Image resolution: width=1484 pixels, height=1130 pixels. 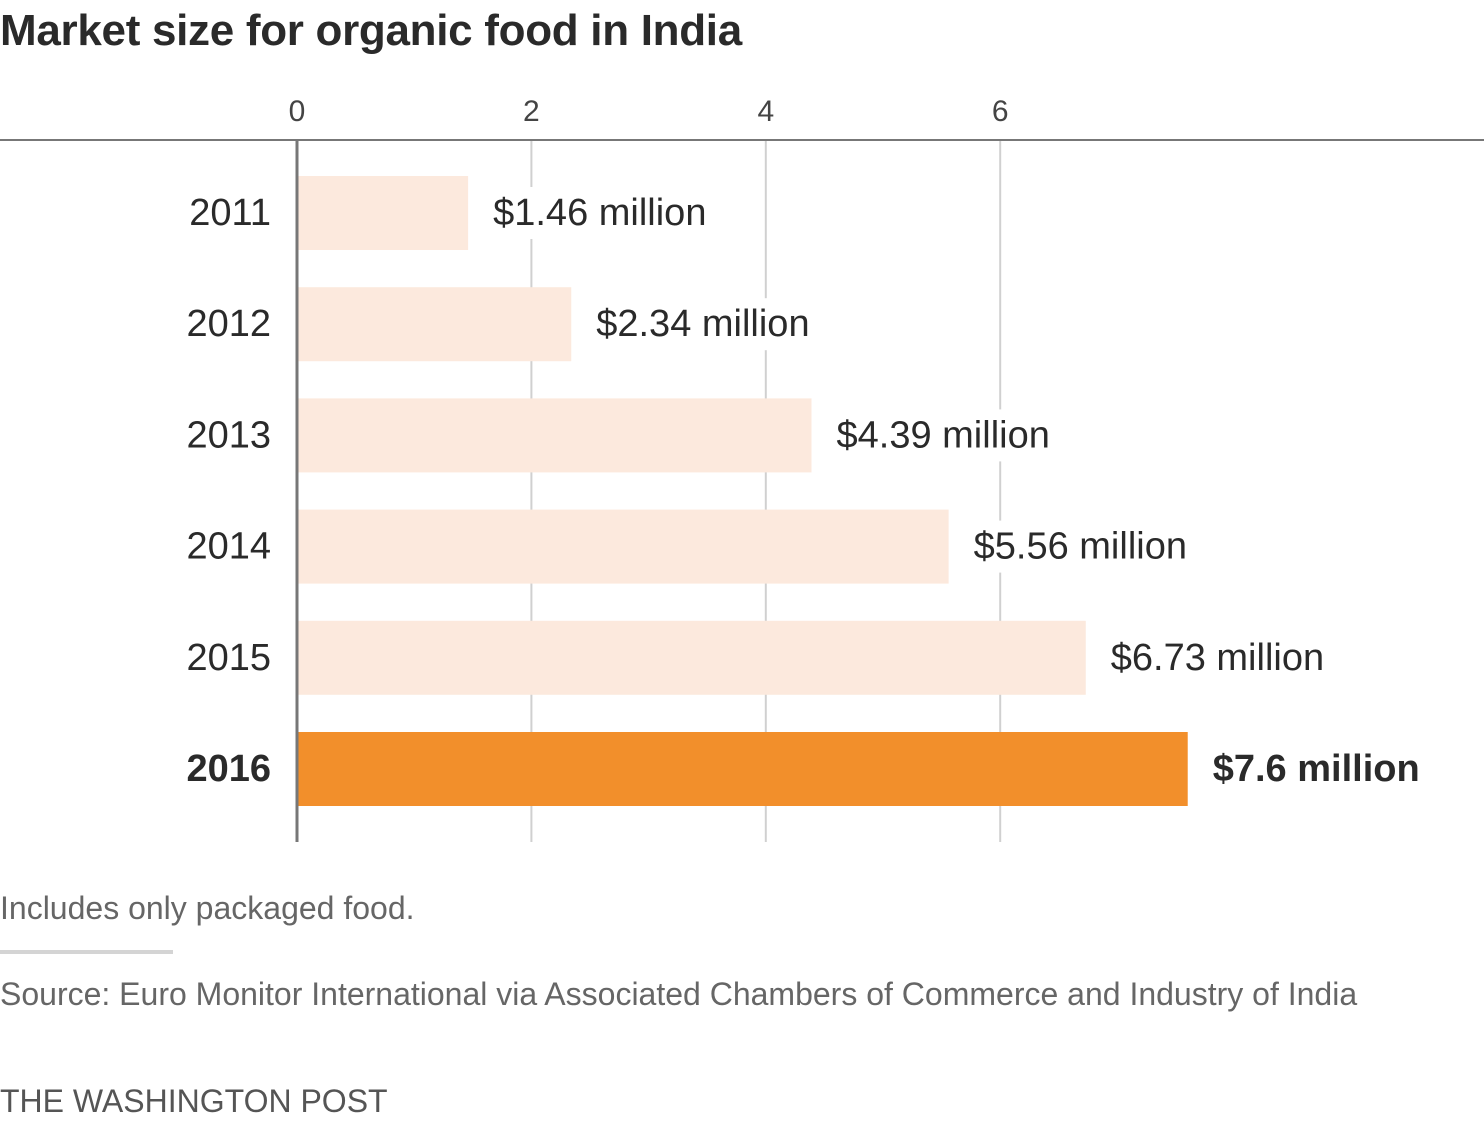 I want to click on value-label: $6.73 million, so click(x=1217, y=658).